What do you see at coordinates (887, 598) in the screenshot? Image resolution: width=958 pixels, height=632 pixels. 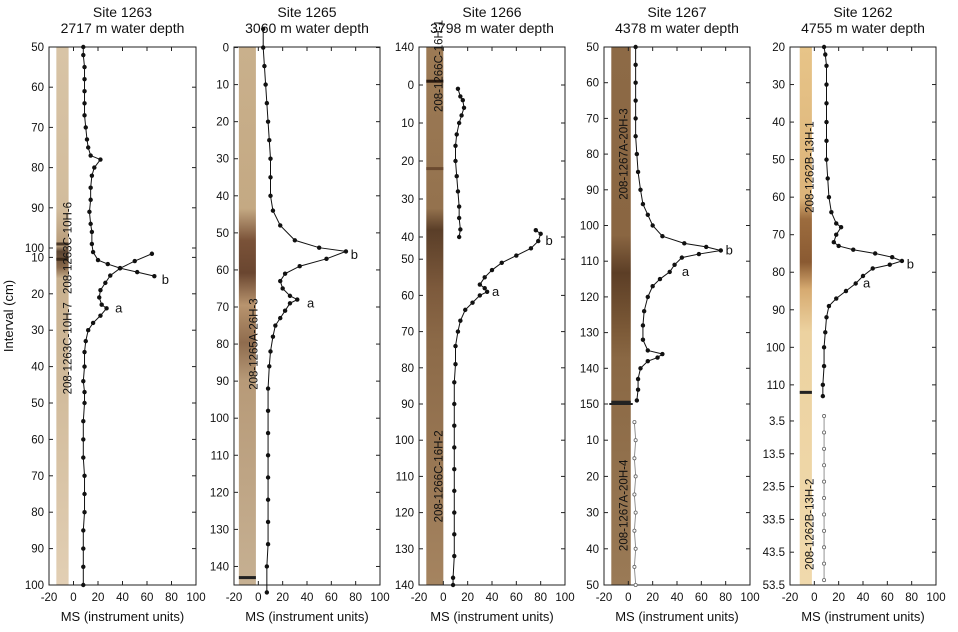 I see `x-tick-label: 60` at bounding box center [887, 598].